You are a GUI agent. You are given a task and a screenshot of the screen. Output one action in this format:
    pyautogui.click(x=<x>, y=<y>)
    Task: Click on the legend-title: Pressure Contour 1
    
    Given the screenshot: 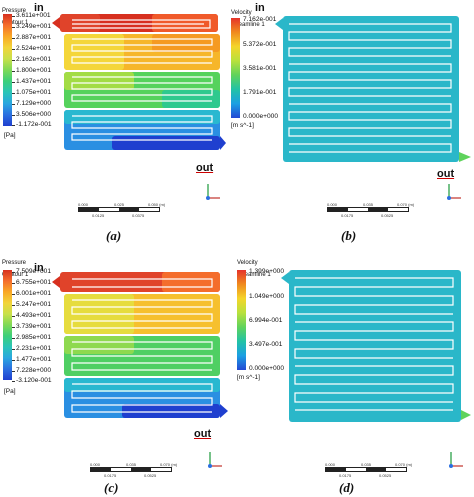 What is the action you would take?
    pyautogui.click(x=15, y=266)
    